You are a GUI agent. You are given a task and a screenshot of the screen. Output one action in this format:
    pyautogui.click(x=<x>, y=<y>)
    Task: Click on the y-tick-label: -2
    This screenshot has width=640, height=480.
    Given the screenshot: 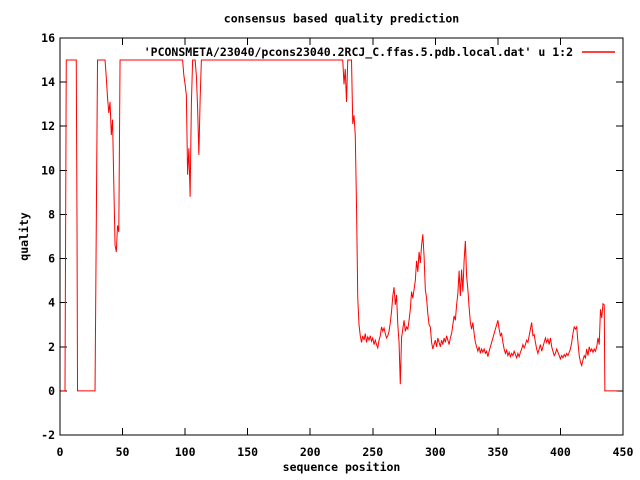 What is the action you would take?
    pyautogui.click(x=48, y=435)
    